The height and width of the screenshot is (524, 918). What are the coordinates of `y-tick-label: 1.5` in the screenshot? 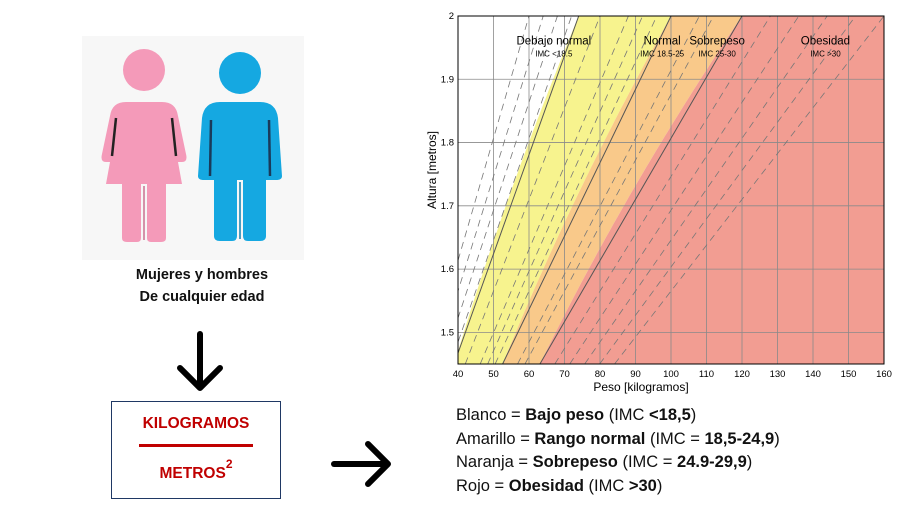 It's located at (447, 332).